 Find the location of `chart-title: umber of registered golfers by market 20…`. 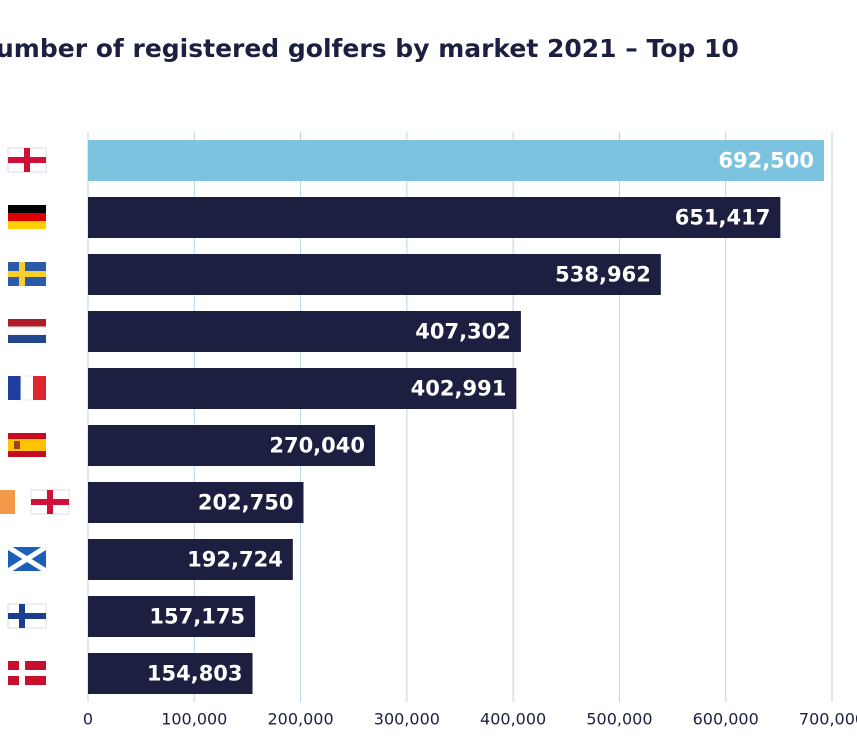

chart-title: umber of registered golfers by market 20… is located at coordinates (369, 48).